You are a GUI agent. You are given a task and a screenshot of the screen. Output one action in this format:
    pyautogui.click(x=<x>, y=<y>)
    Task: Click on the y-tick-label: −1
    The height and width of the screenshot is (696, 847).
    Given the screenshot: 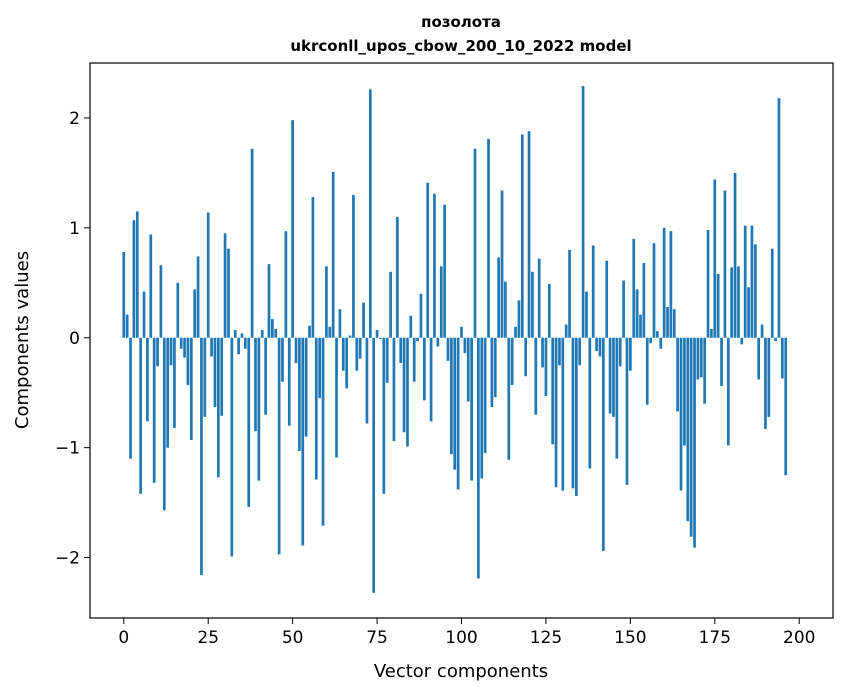 What is the action you would take?
    pyautogui.click(x=67, y=449)
    